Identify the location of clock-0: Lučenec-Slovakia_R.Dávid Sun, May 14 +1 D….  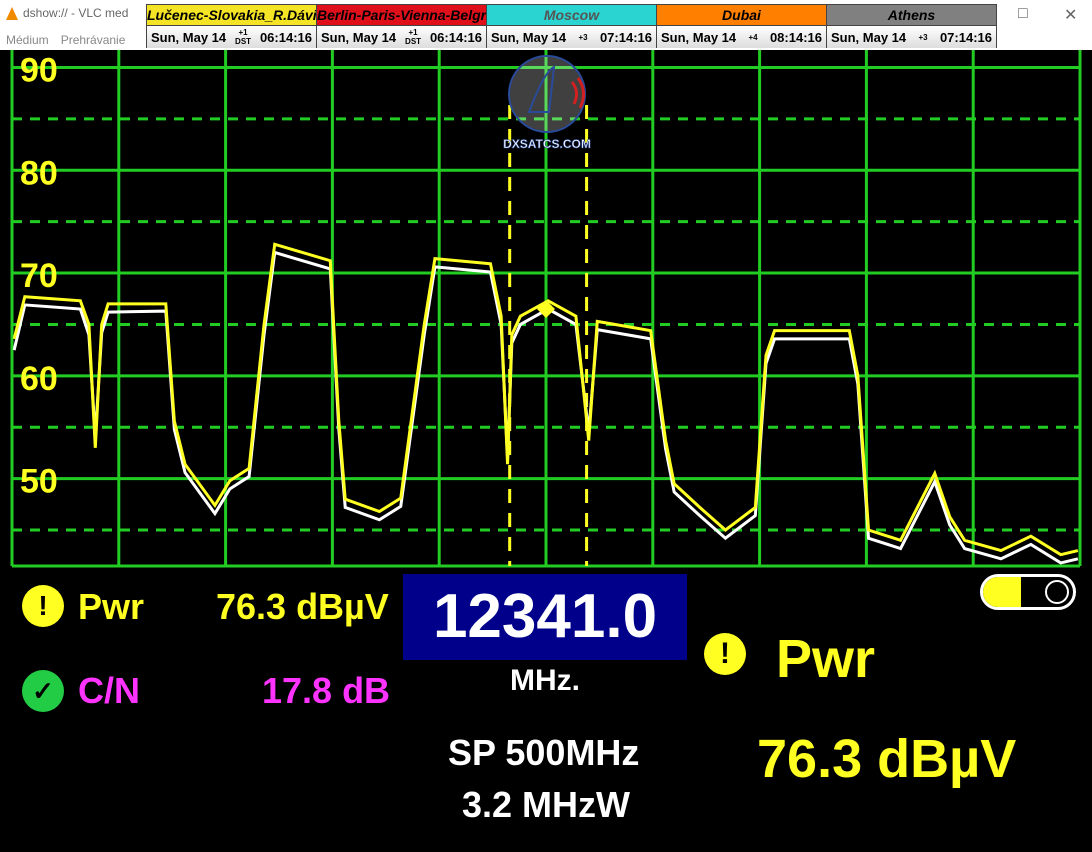
(231, 26).